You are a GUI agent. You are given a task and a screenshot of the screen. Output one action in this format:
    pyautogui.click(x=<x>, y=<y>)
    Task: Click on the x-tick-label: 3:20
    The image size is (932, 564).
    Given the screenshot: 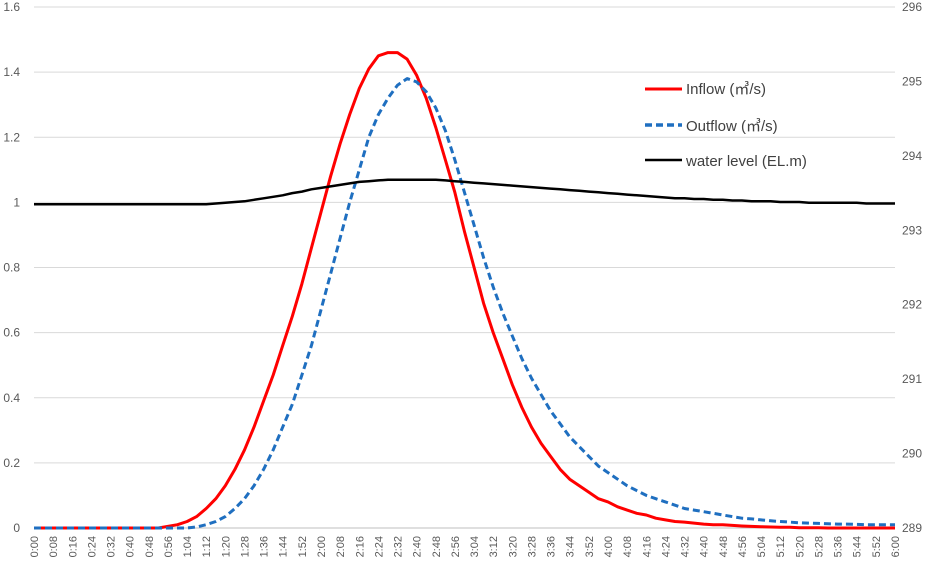 What is the action you would take?
    pyautogui.click(x=513, y=546)
    